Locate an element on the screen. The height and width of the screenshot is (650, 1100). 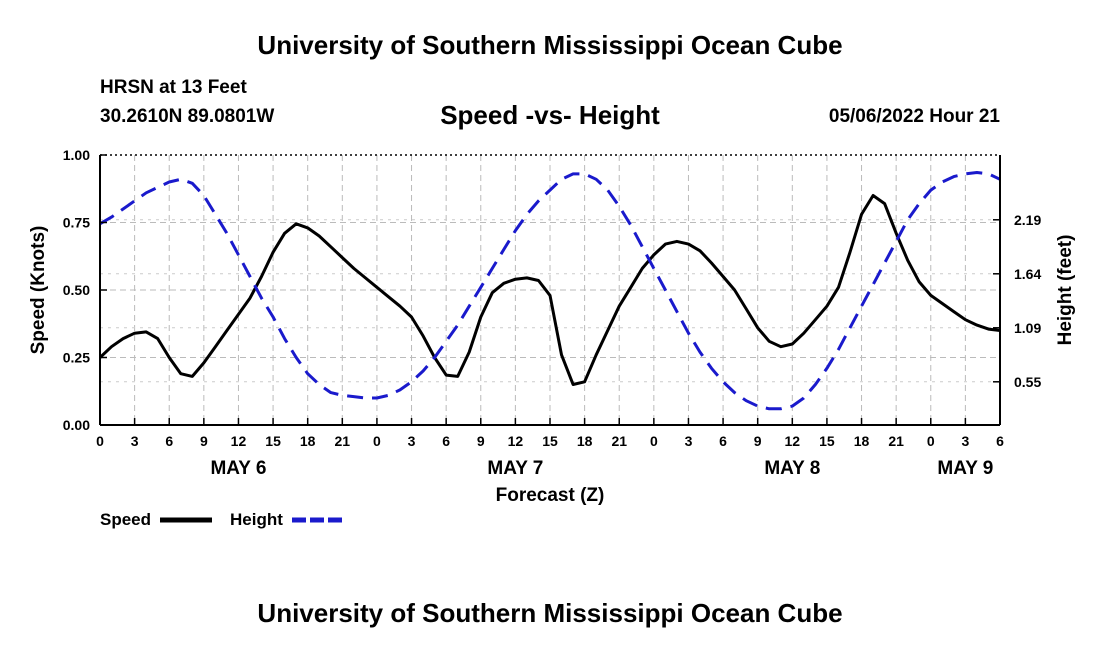
legend-label-speed: Speed is located at coordinates (125, 519).